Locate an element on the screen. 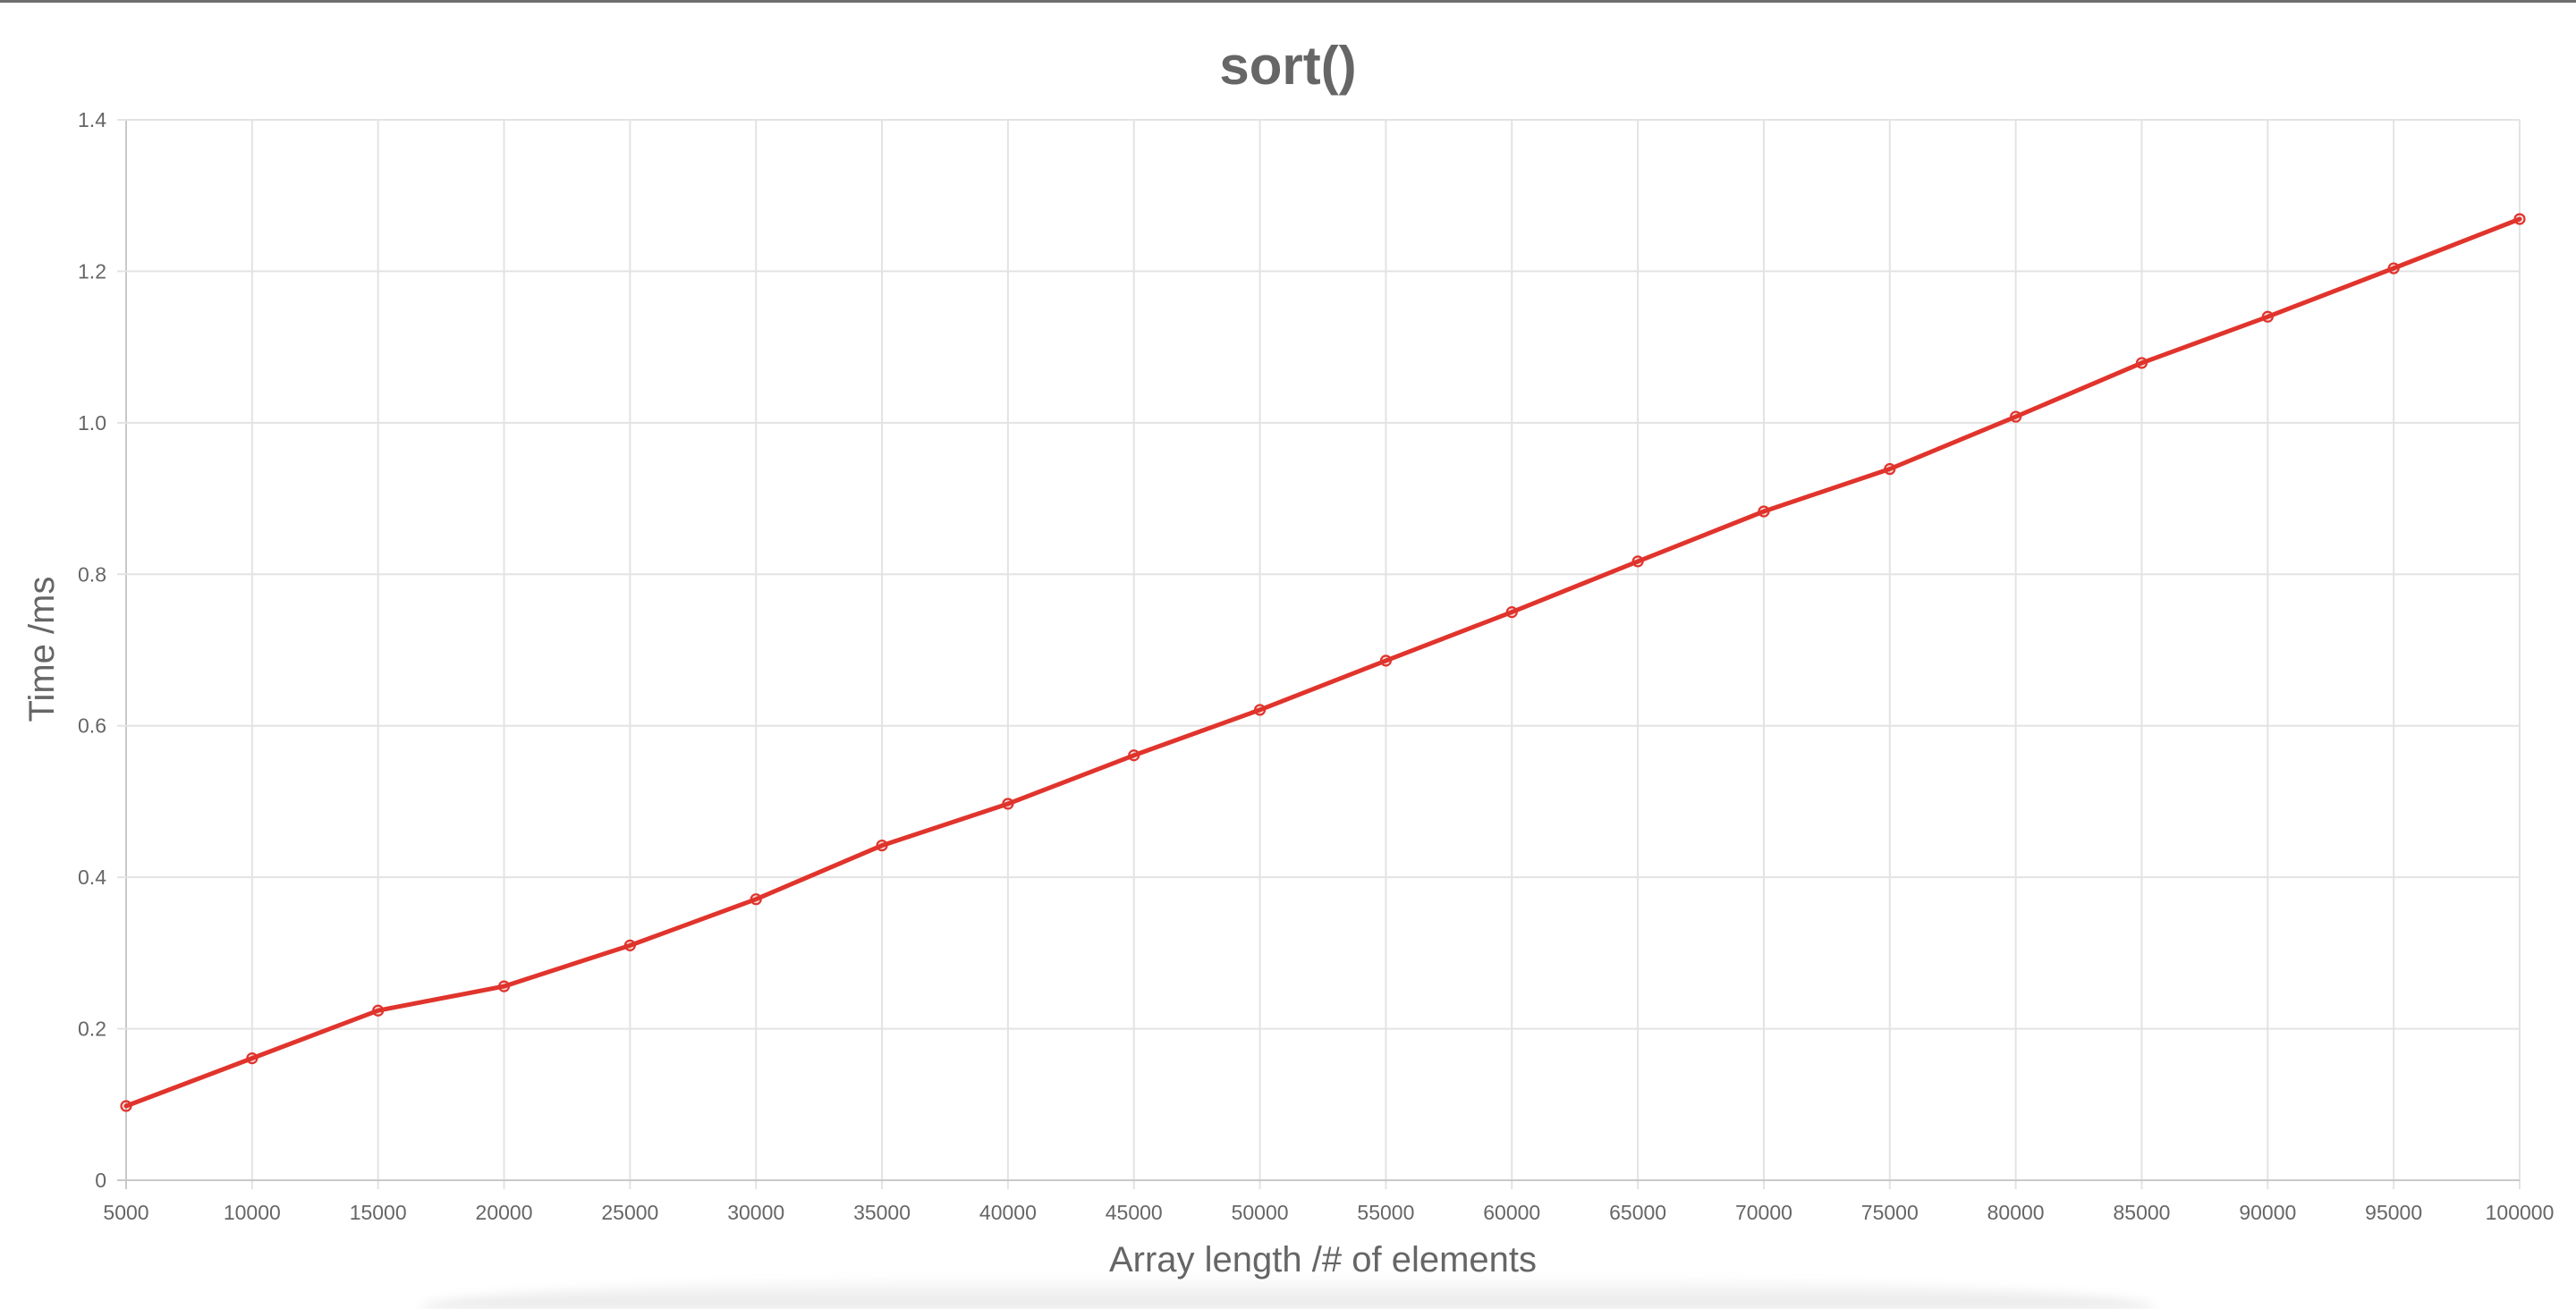  x-tick-label: 45000 is located at coordinates (1134, 1212).